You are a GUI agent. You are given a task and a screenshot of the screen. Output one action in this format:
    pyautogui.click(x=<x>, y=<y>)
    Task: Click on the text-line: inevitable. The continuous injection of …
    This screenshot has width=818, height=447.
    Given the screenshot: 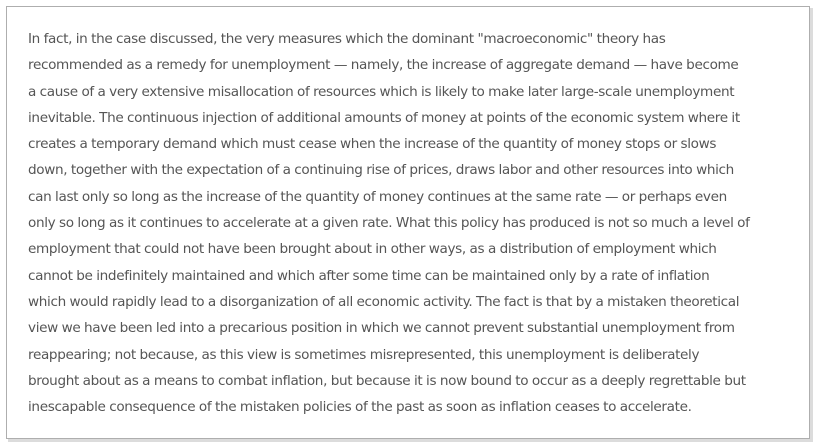 What is the action you would take?
    pyautogui.click(x=384, y=117)
    